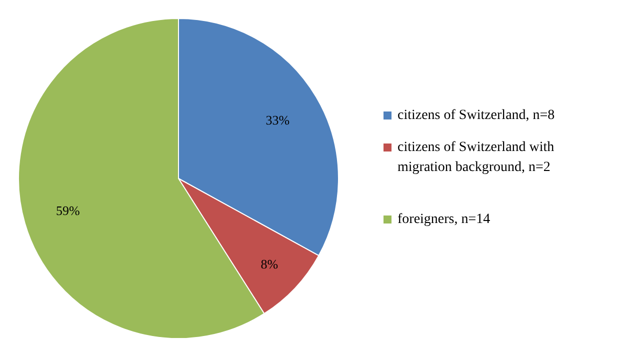 The height and width of the screenshot is (350, 620). What do you see at coordinates (444, 219) in the screenshot?
I see `legend-label: foreigners, n=14` at bounding box center [444, 219].